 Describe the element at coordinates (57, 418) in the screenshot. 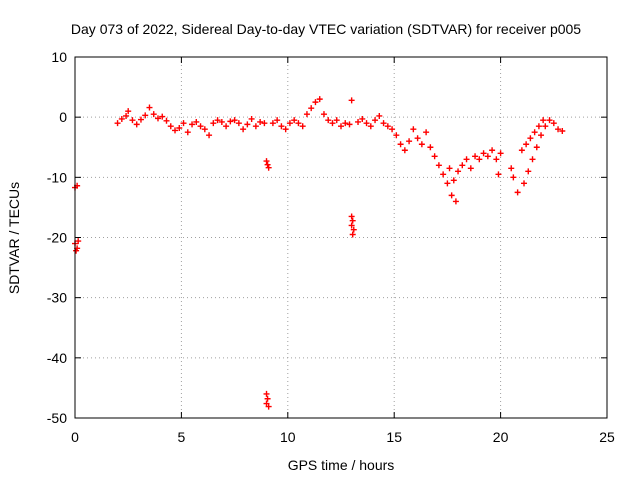

I see `y-tick-label: -50` at that location.